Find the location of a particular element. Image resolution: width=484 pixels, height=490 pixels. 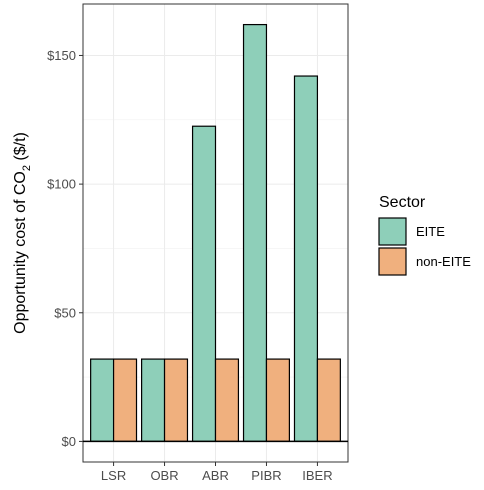

x-tick-label-lsr: LSR is located at coordinates (113, 475).